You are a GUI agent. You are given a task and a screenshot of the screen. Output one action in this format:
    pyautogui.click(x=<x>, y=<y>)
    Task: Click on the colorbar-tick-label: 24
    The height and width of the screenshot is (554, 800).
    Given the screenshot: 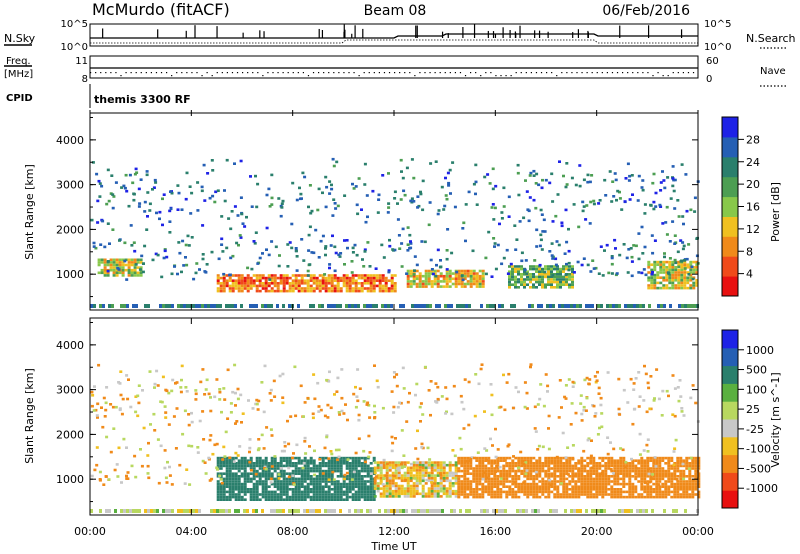 What is the action you would take?
    pyautogui.click(x=753, y=162)
    